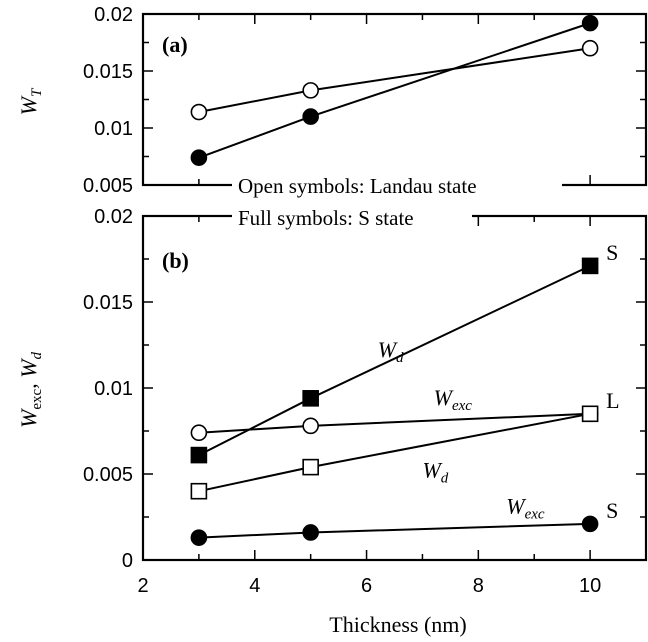 Image resolution: width=648 pixels, height=642 pixels. What do you see at coordinates (394, 423) in the screenshot?
I see `panel-b-series-1-line` at bounding box center [394, 423].